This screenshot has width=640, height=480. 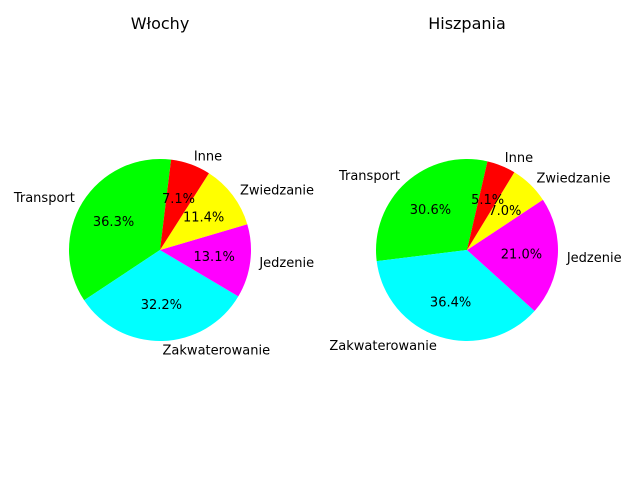 I want to click on slice-percent-label: 32.2%, so click(x=161, y=305).